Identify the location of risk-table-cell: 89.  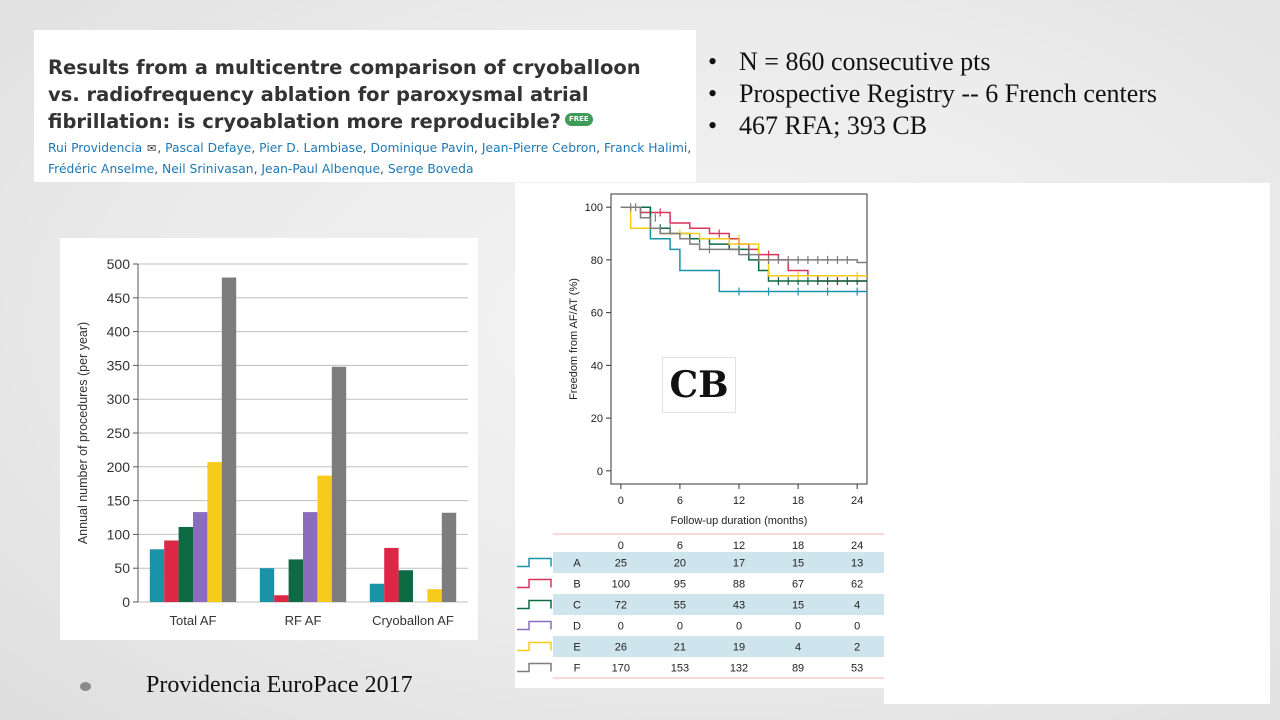
(798, 669).